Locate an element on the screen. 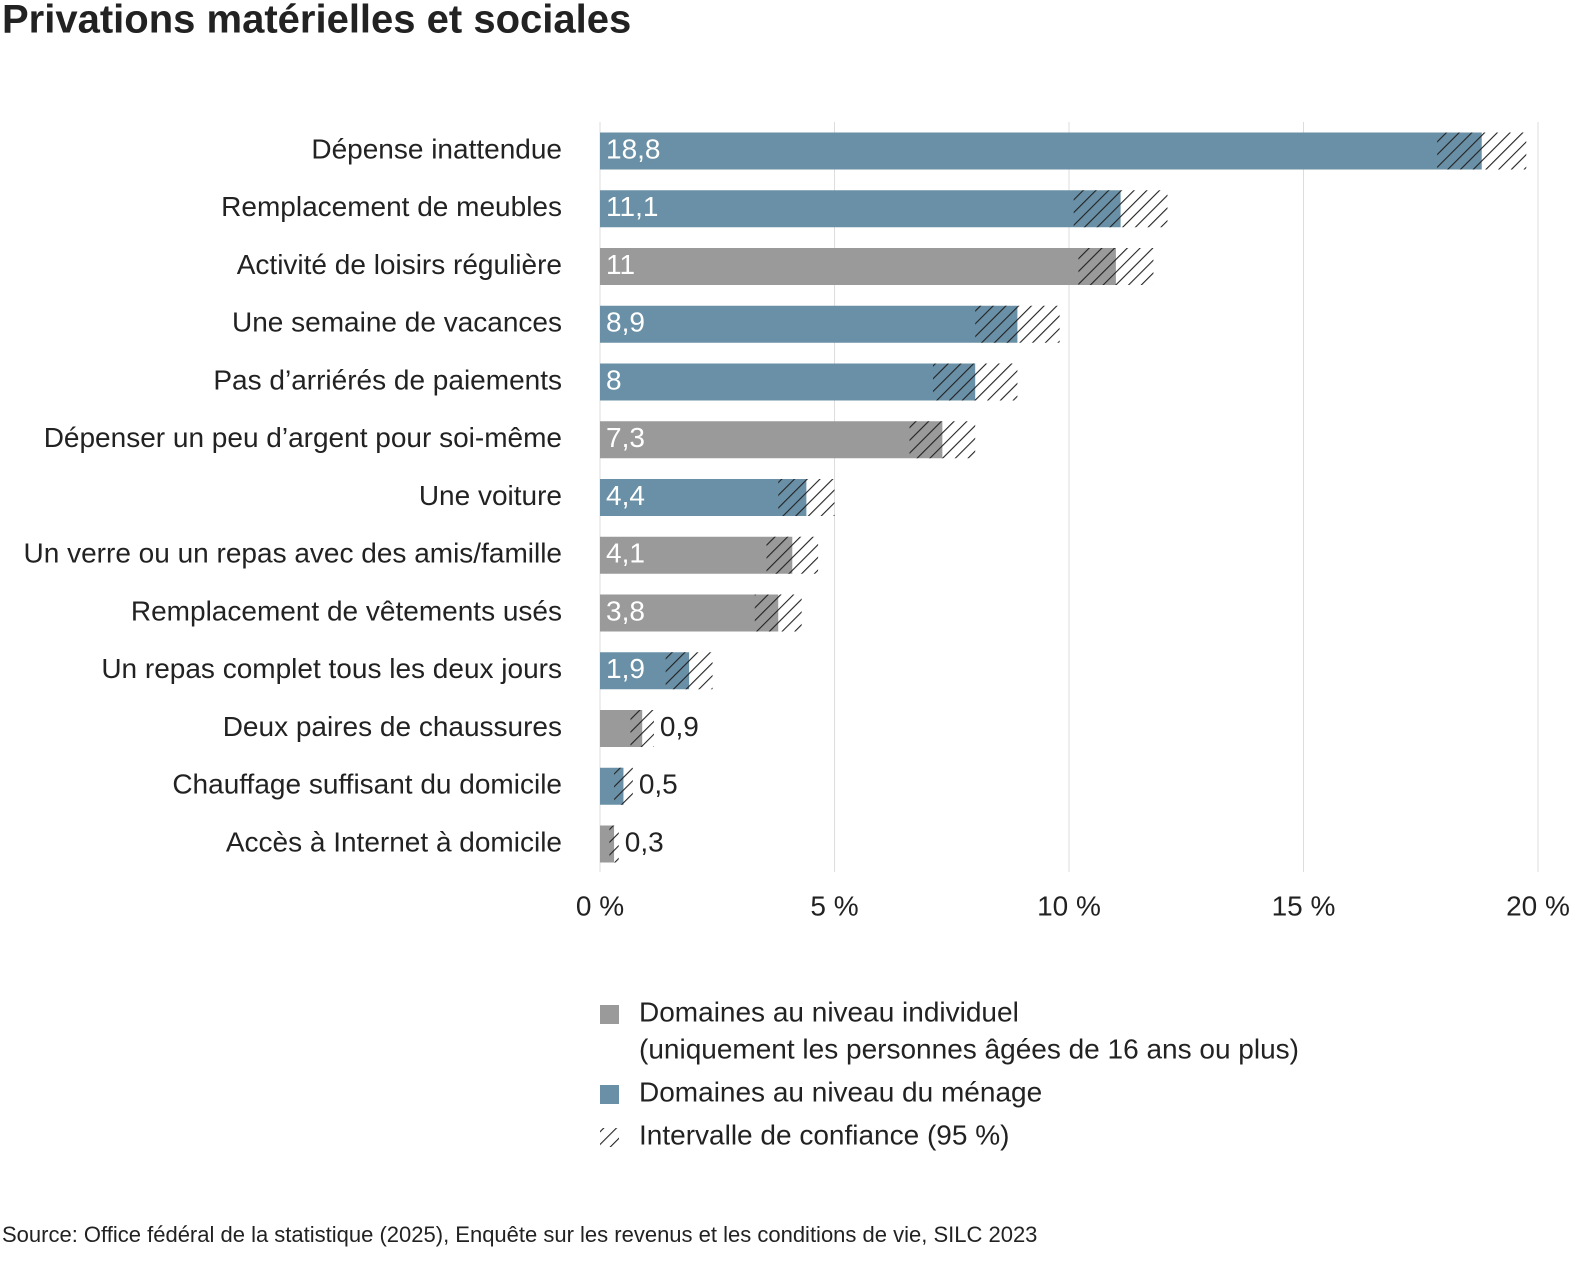 This screenshot has width=1580, height=1266. value-label: 0,9 is located at coordinates (679, 726).